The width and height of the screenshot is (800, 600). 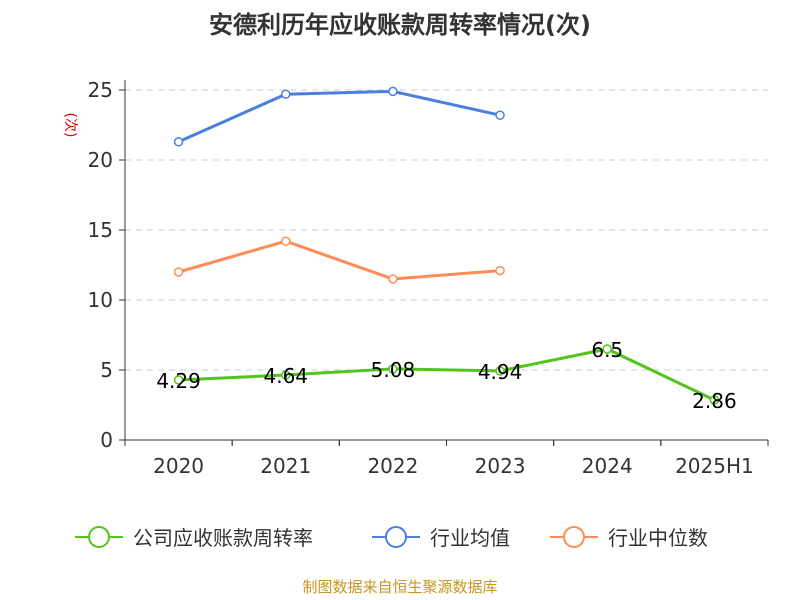 I want to click on y-tick-label: 5, so click(x=106, y=370).